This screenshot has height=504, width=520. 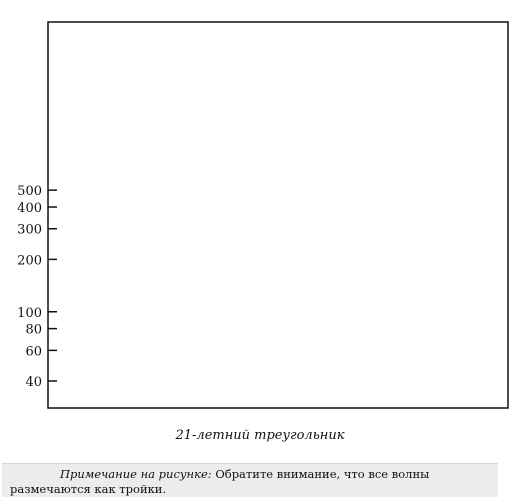 I want to click on y-tick-label: 200, so click(x=29, y=260).